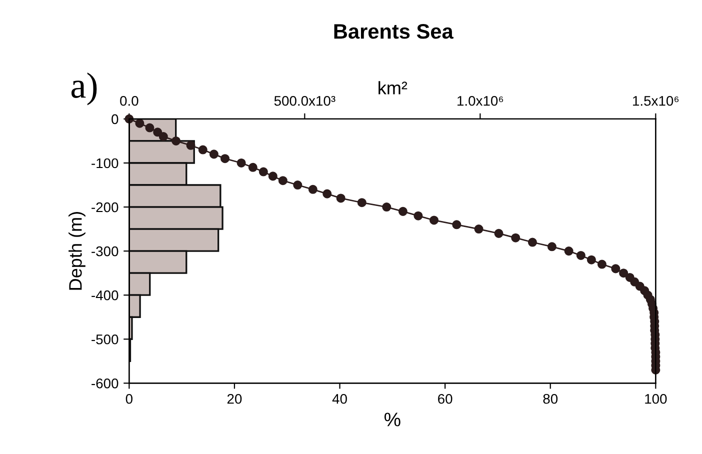 The image size is (702, 454). I want to click on text: a), so click(84, 89).